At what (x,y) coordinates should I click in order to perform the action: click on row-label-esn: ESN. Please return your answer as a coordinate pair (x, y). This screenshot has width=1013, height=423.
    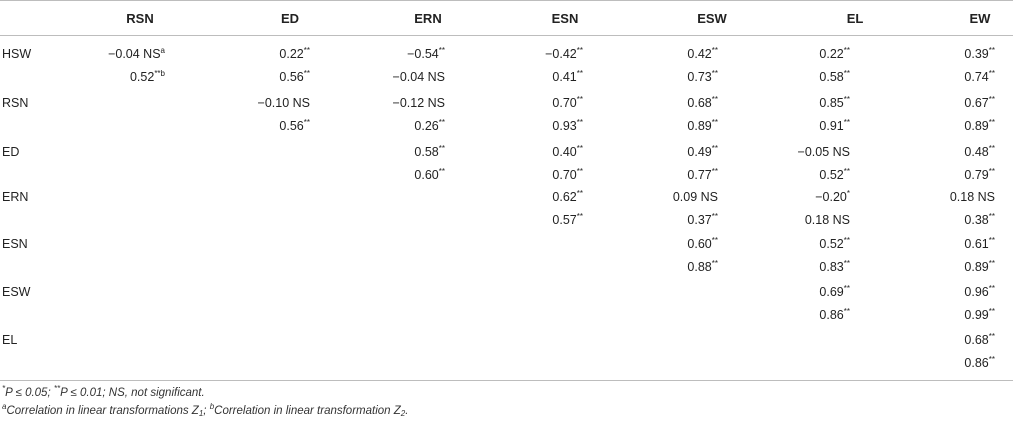
    Looking at the image, I should click on (15, 244).